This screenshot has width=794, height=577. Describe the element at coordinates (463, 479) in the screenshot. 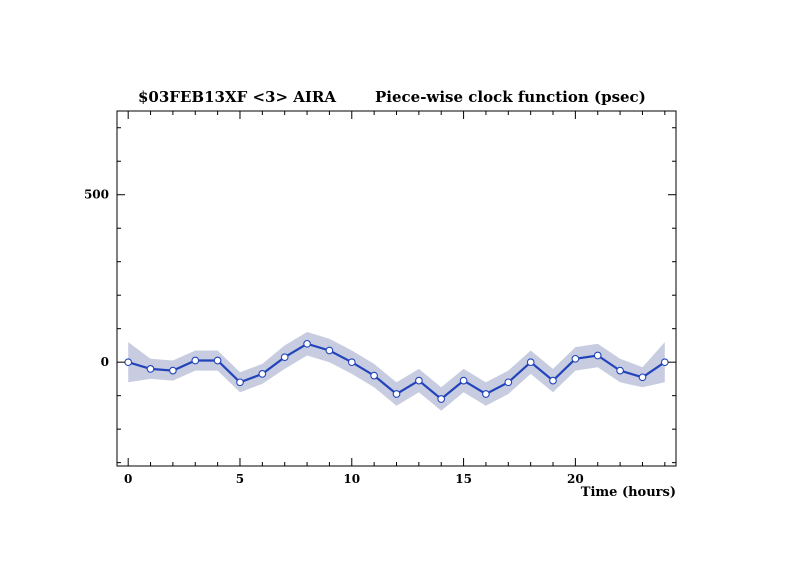

I see `x-tick-label: 15` at that location.